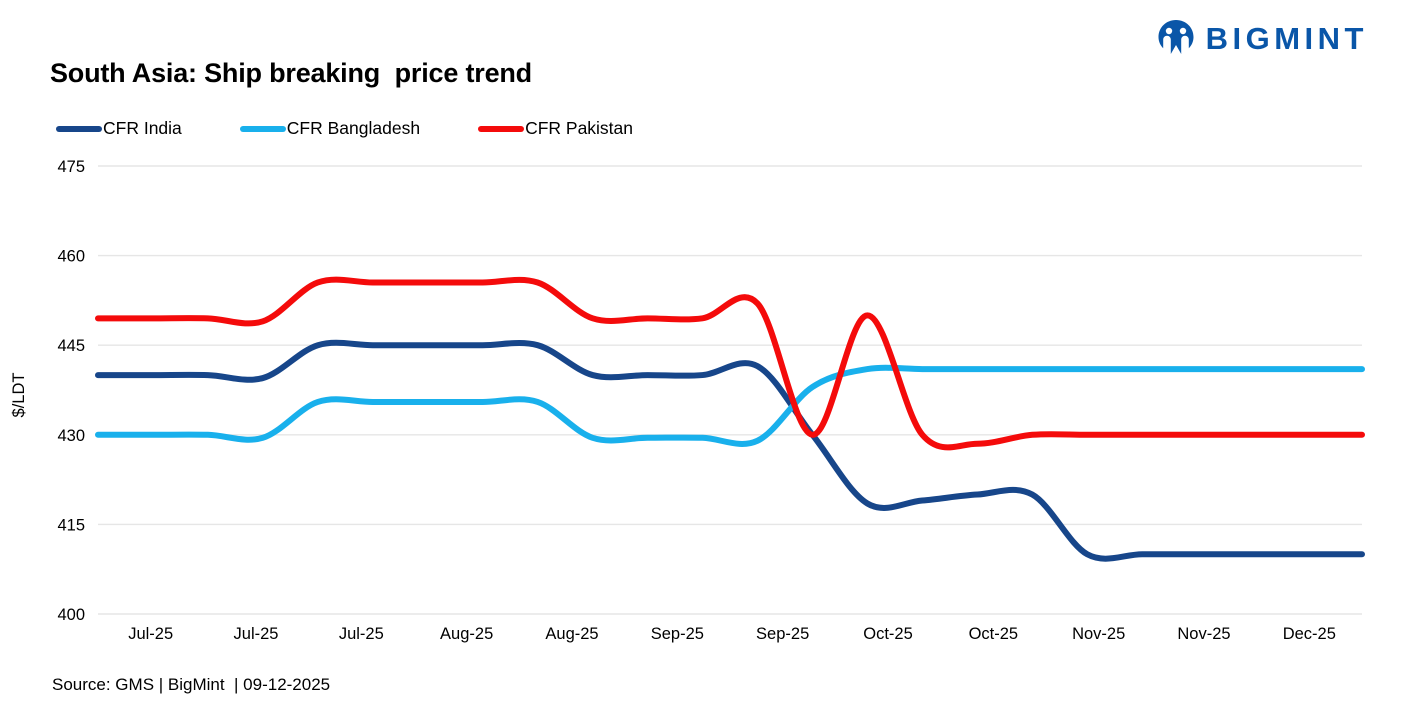 The width and height of the screenshot is (1420, 710). Describe the element at coordinates (19, 395) in the screenshot. I see `y-axis-title: $/LDT` at that location.